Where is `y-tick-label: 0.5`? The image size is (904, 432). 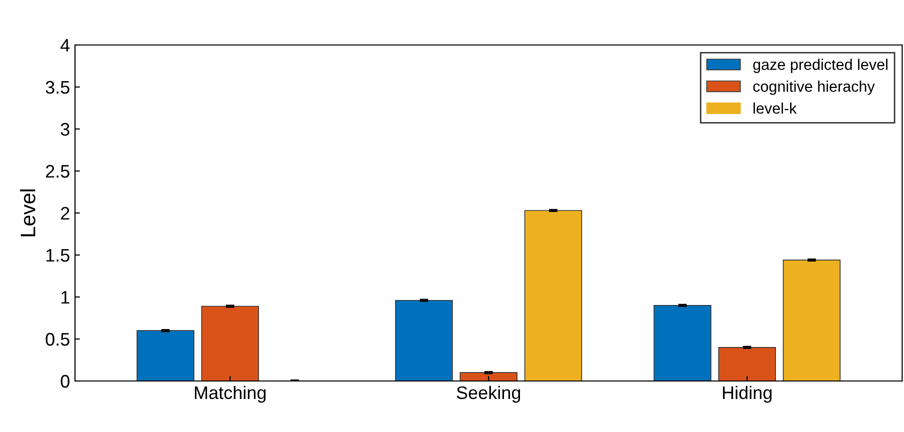
y-tick-label: 0.5 is located at coordinates (58, 339).